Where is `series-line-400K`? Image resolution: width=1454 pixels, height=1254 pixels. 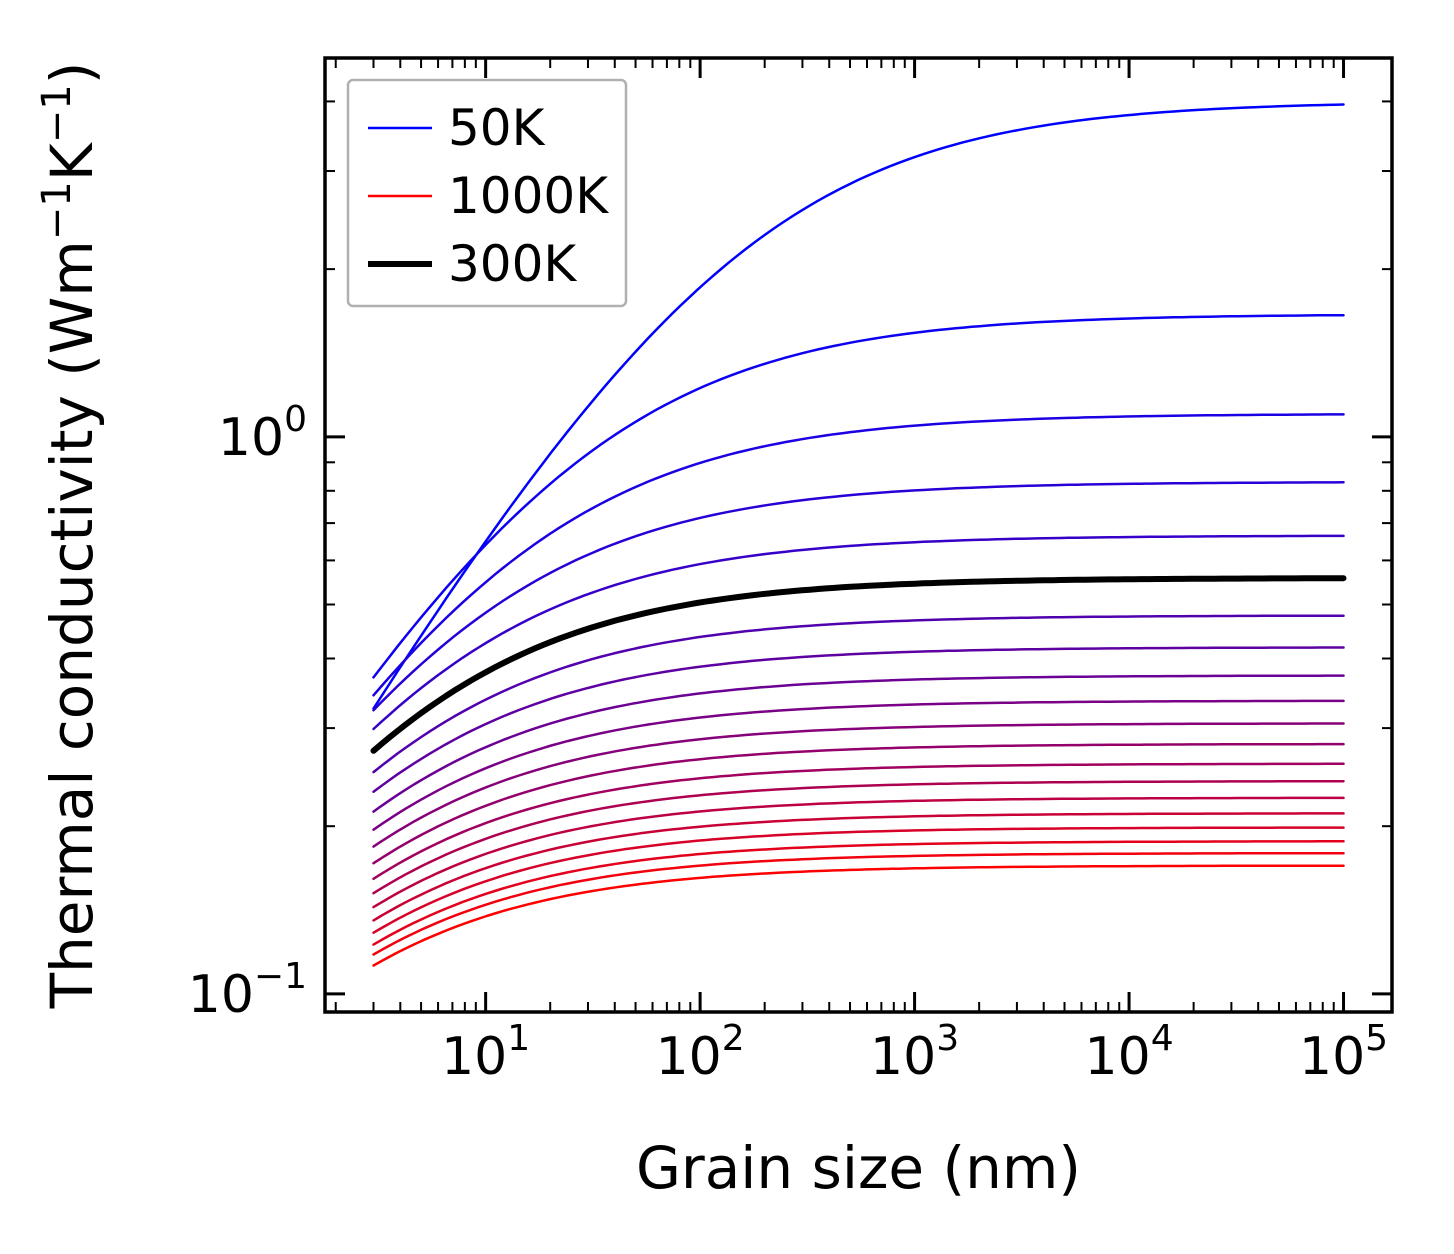
series-line-400K is located at coordinates (858, 720).